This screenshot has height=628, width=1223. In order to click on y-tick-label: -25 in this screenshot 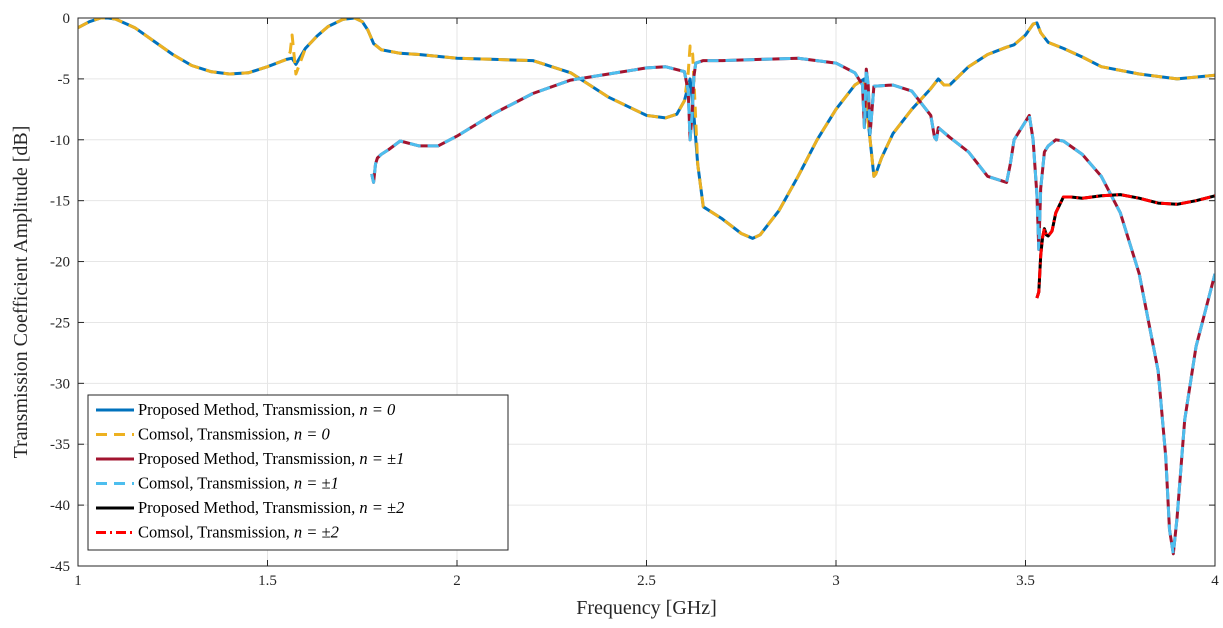, I will do `click(60, 323)`.